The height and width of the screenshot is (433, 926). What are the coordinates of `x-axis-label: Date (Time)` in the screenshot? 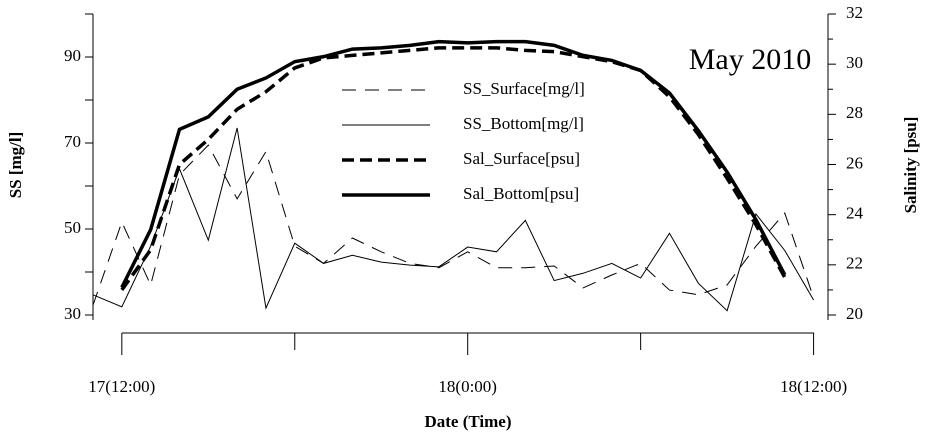 It's located at (467, 421).